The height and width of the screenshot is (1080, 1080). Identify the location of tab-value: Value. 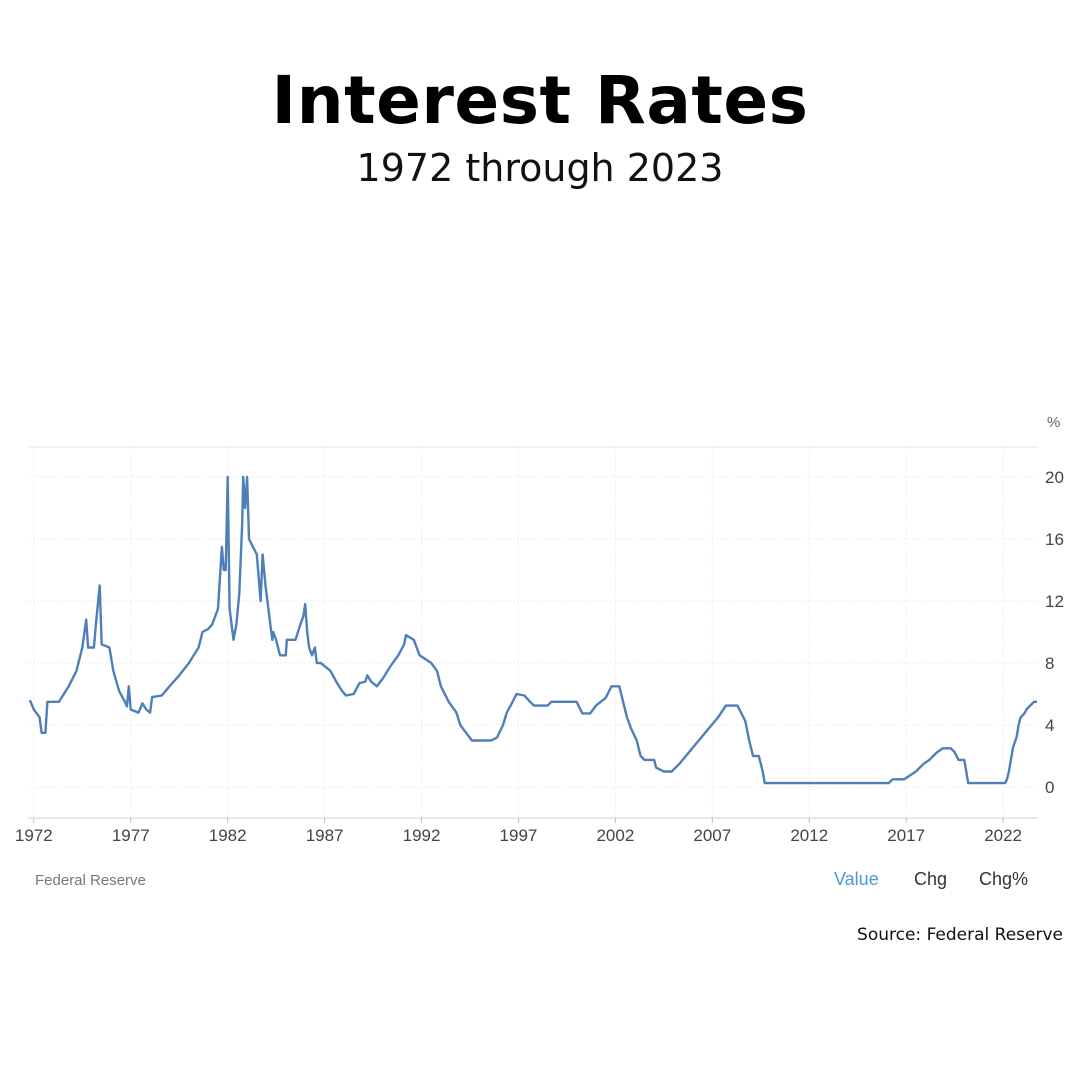
(856, 879).